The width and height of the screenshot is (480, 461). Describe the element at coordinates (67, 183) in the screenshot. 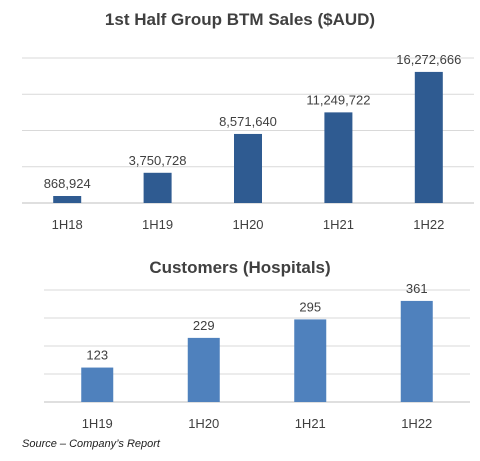

I see `data-label: 868,924` at that location.